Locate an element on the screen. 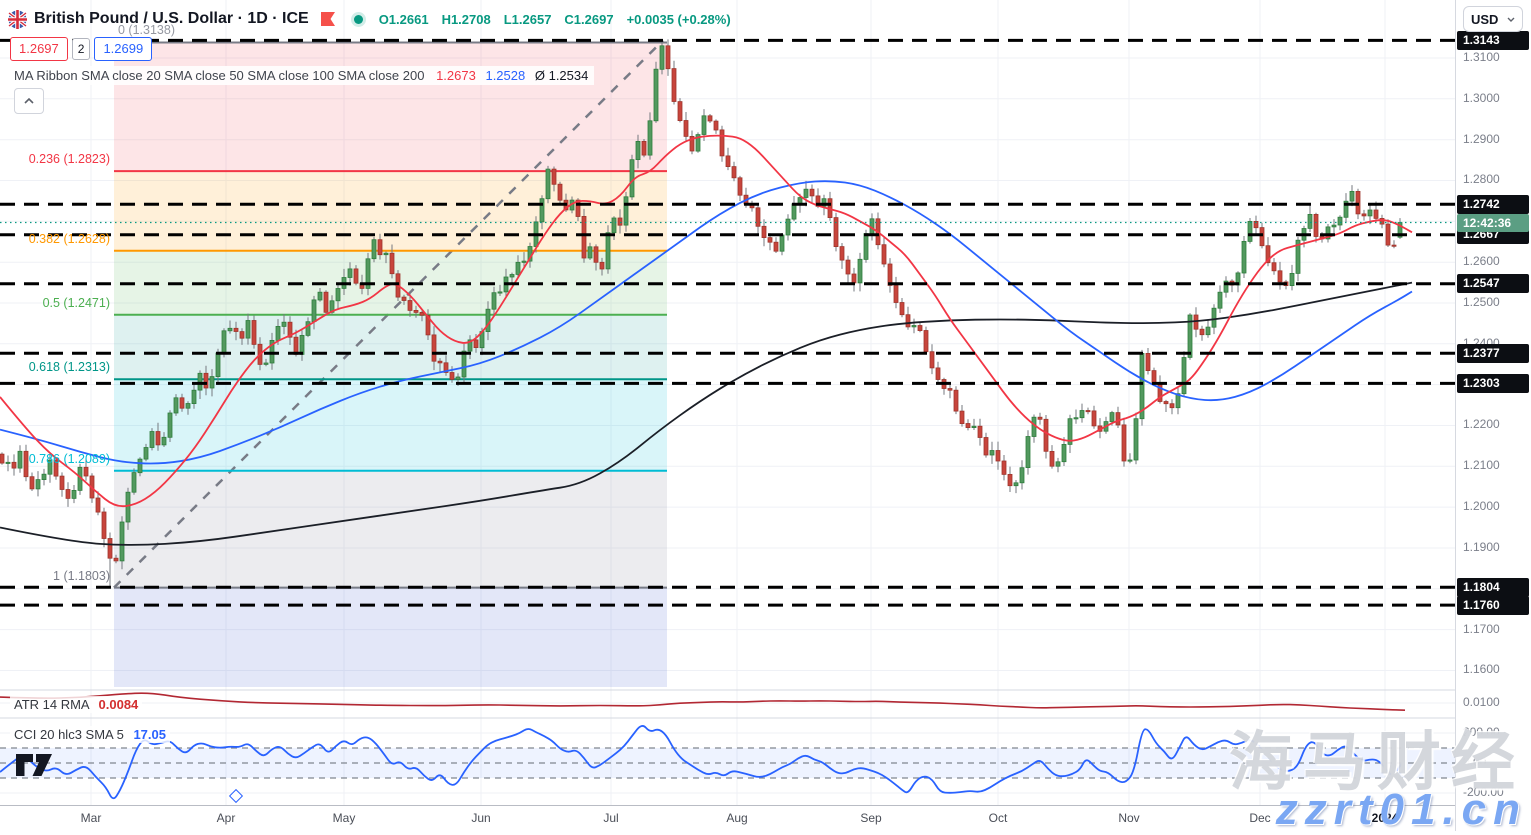  ohlc-low: L1.2657 is located at coordinates (527, 19).